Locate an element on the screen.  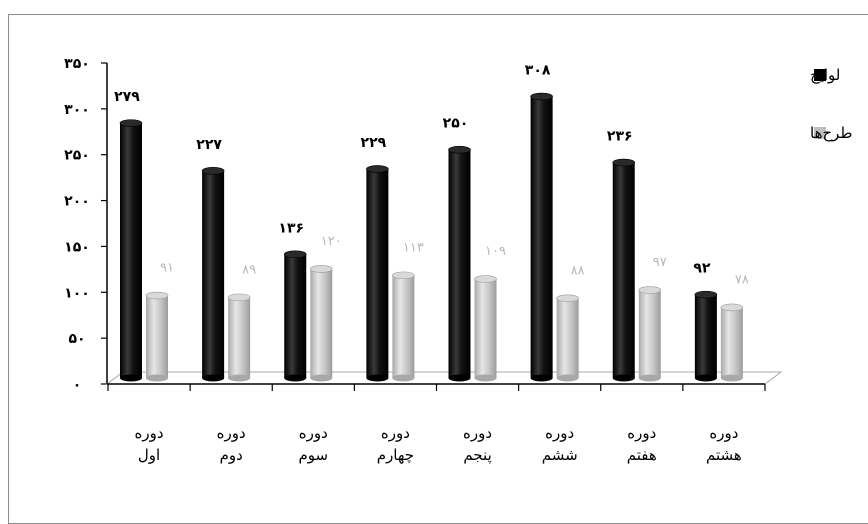
data-label-tarhha: ۸۹ is located at coordinates (249, 269).